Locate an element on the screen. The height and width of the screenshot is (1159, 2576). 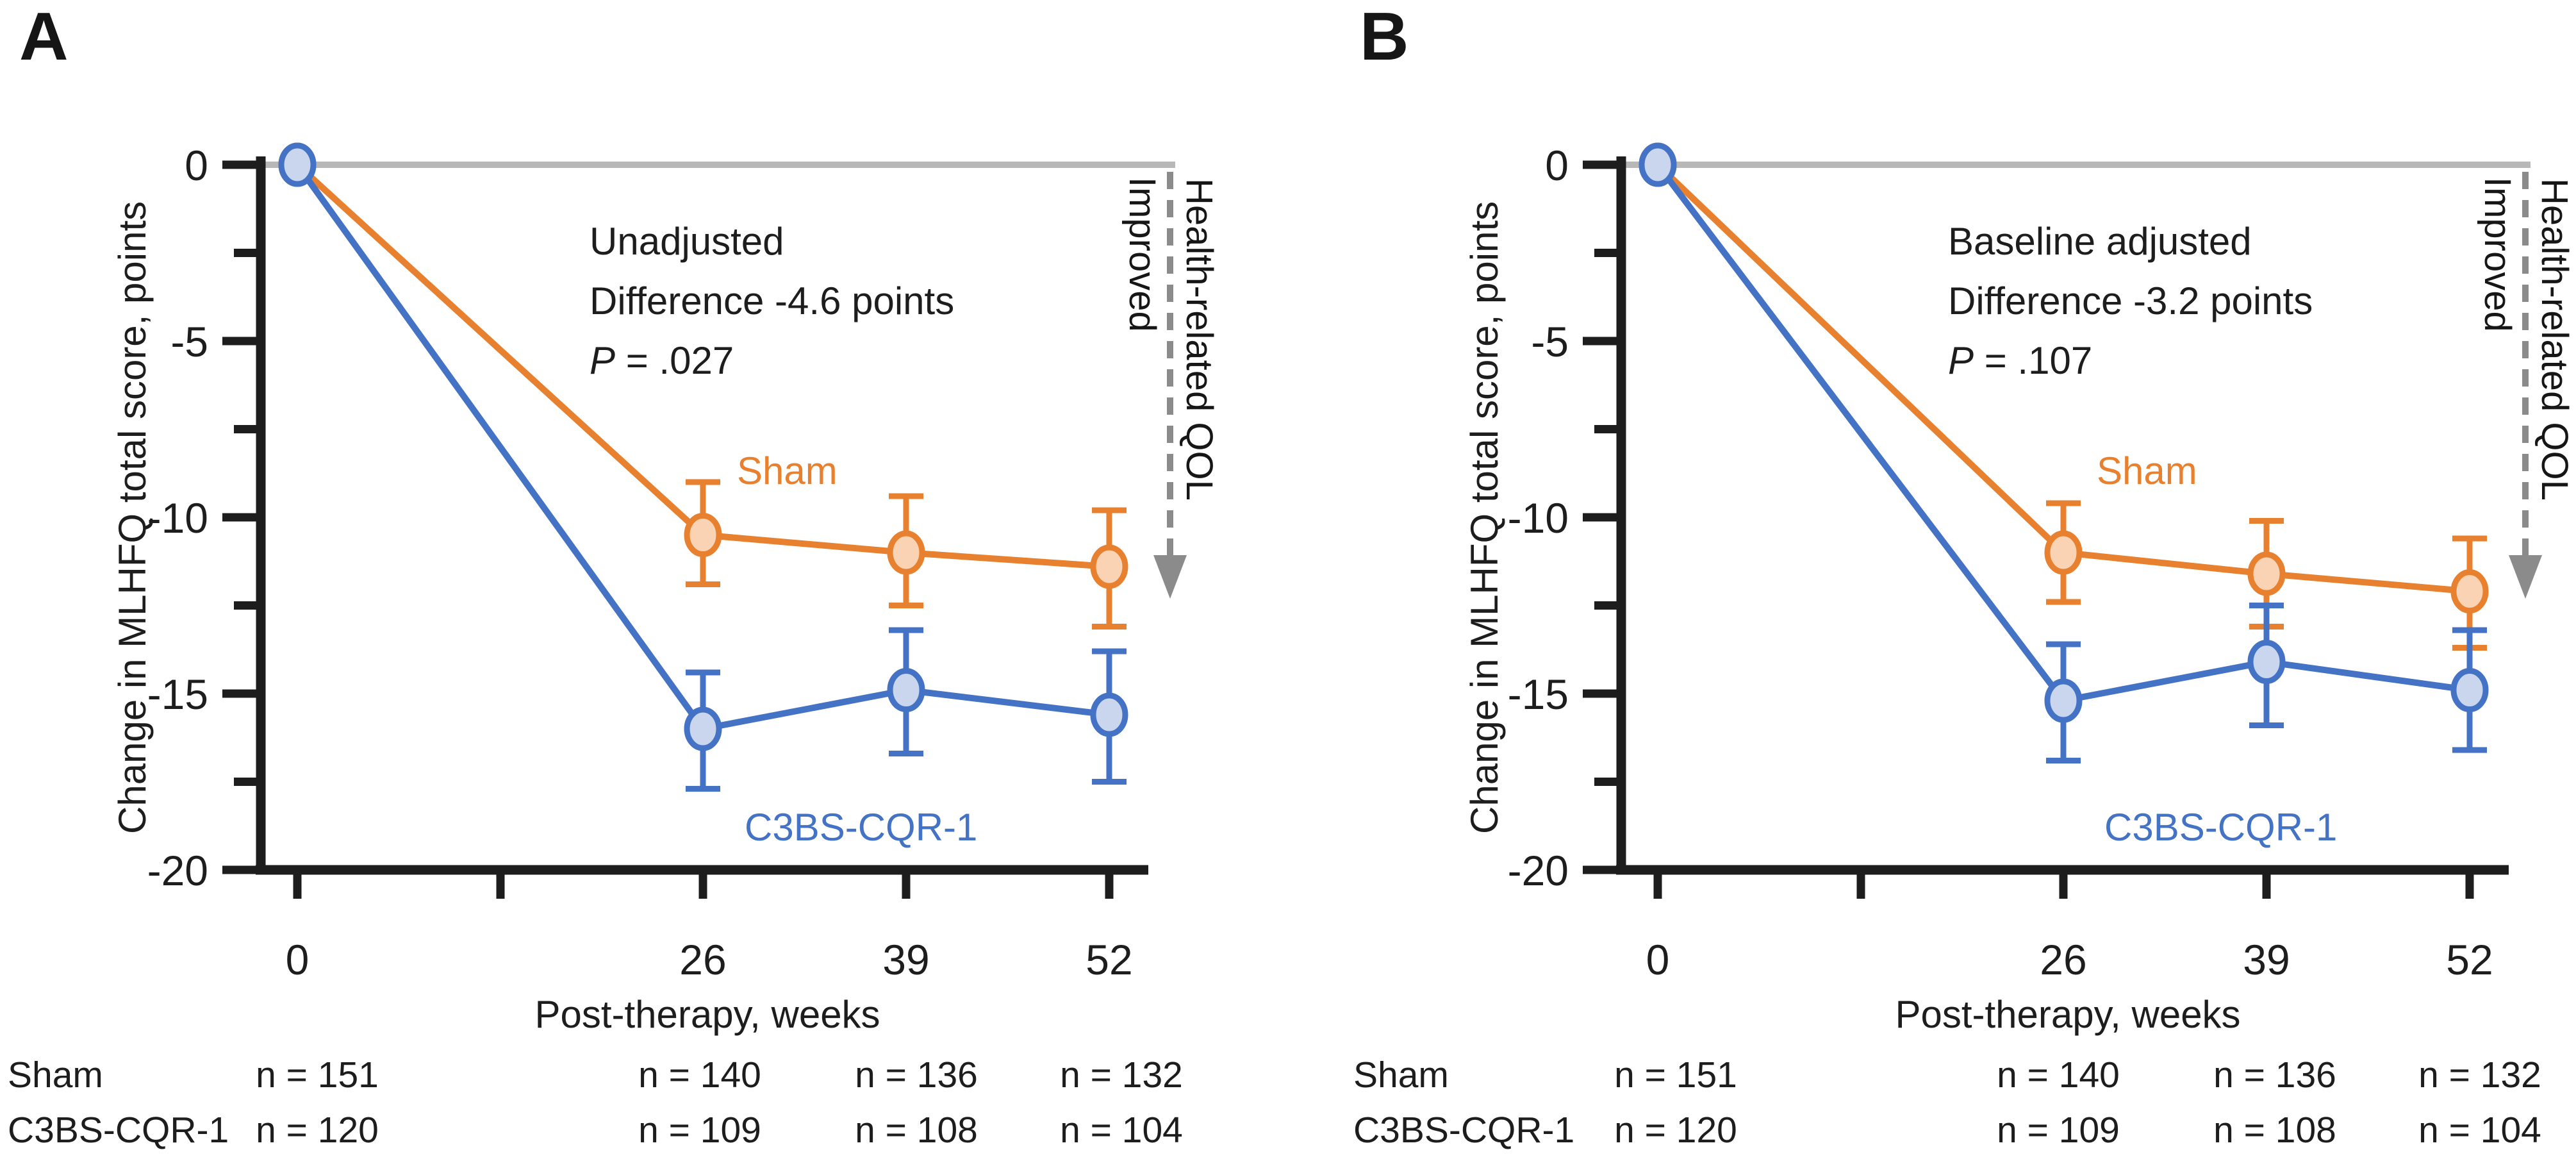
panel-a-y-tick-label: -5 is located at coordinates (189, 341).